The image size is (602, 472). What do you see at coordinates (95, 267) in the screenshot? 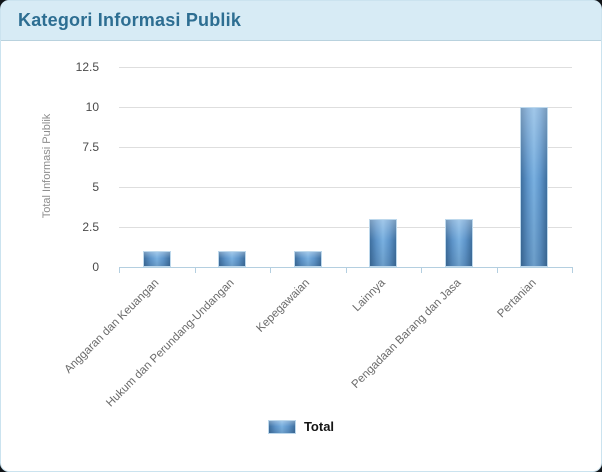
I see `y-tick-label: 0` at bounding box center [95, 267].